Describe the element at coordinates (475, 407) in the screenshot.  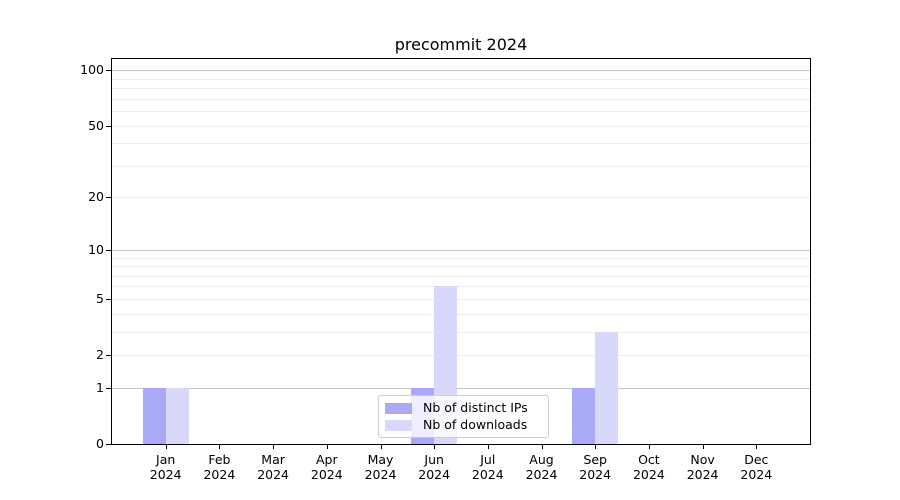
I see `legend-label: Nb of distinct IPs` at that location.